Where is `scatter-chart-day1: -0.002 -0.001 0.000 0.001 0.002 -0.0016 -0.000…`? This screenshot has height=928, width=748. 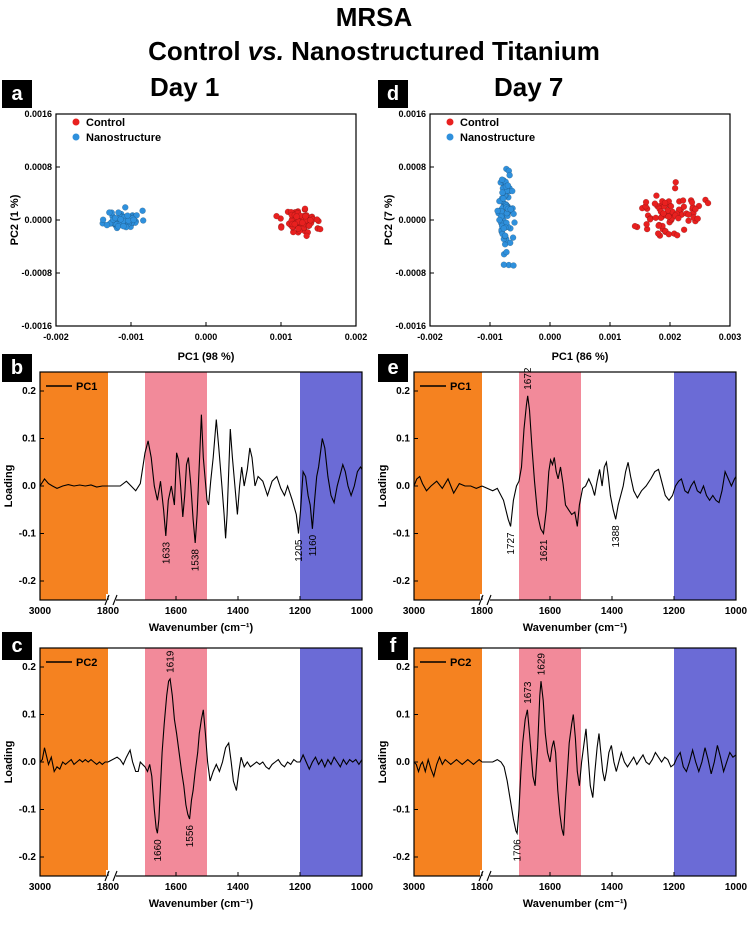
scatter-chart-day1: -0.002 -0.001 0.000 0.001 0.002 -0.0016 -0.000… is located at coordinates (188, 236).